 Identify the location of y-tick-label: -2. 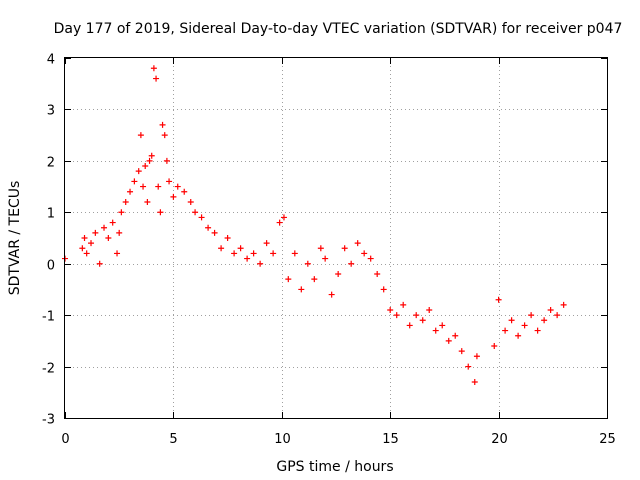
(48, 369).